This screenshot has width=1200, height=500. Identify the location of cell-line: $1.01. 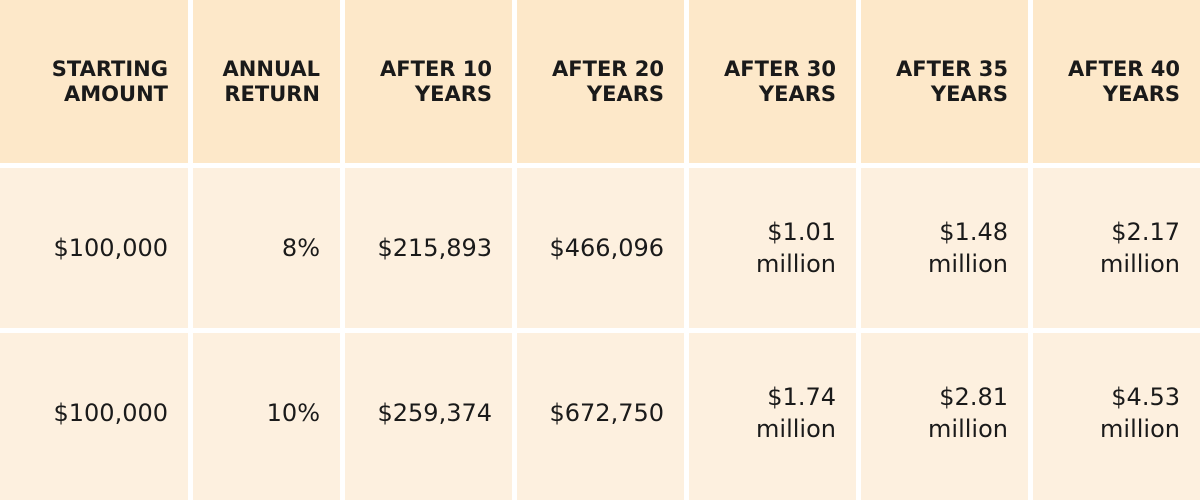
(801, 232).